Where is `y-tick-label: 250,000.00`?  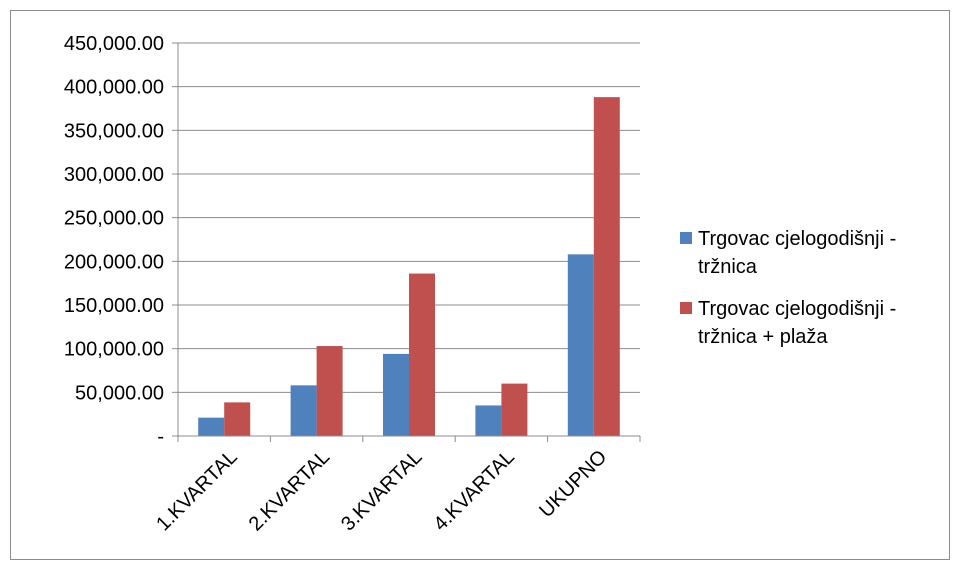 y-tick-label: 250,000.00 is located at coordinates (114, 219).